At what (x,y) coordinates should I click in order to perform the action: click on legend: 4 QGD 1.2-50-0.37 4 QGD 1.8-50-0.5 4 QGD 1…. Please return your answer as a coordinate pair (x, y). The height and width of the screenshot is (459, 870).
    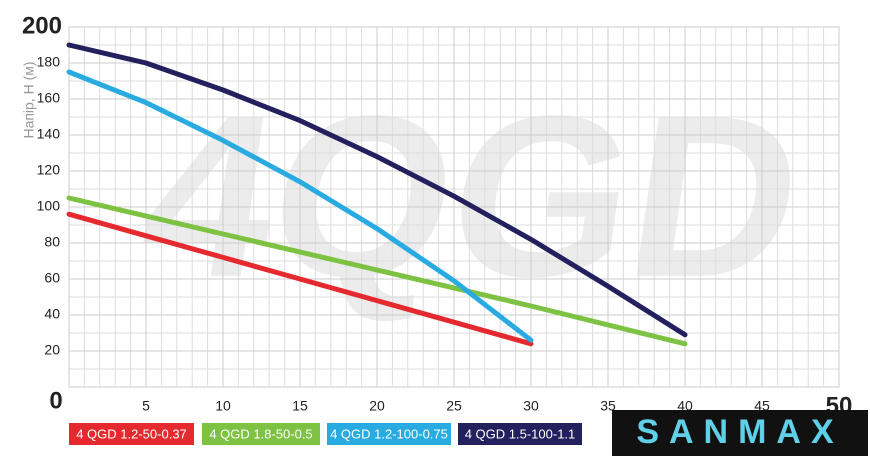
    Looking at the image, I should click on (325, 434).